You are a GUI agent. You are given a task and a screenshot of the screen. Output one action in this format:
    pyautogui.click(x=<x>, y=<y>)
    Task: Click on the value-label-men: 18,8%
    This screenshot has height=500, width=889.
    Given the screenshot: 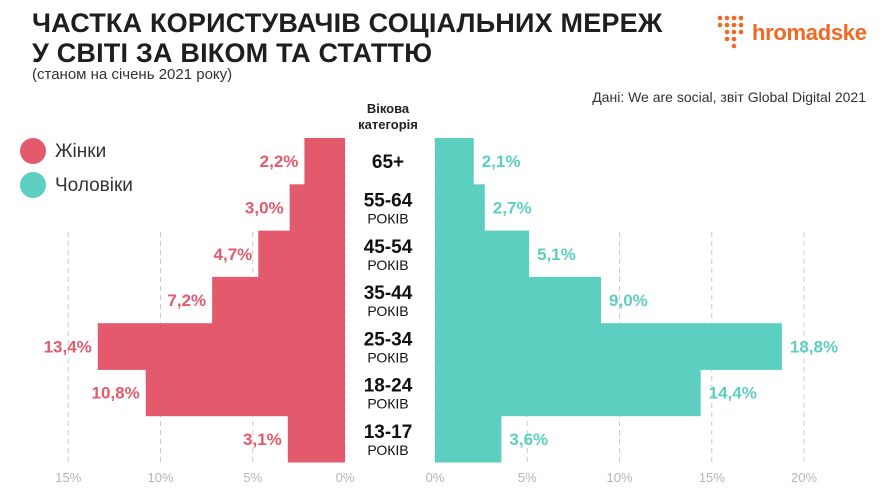 What is the action you would take?
    pyautogui.click(x=814, y=346)
    